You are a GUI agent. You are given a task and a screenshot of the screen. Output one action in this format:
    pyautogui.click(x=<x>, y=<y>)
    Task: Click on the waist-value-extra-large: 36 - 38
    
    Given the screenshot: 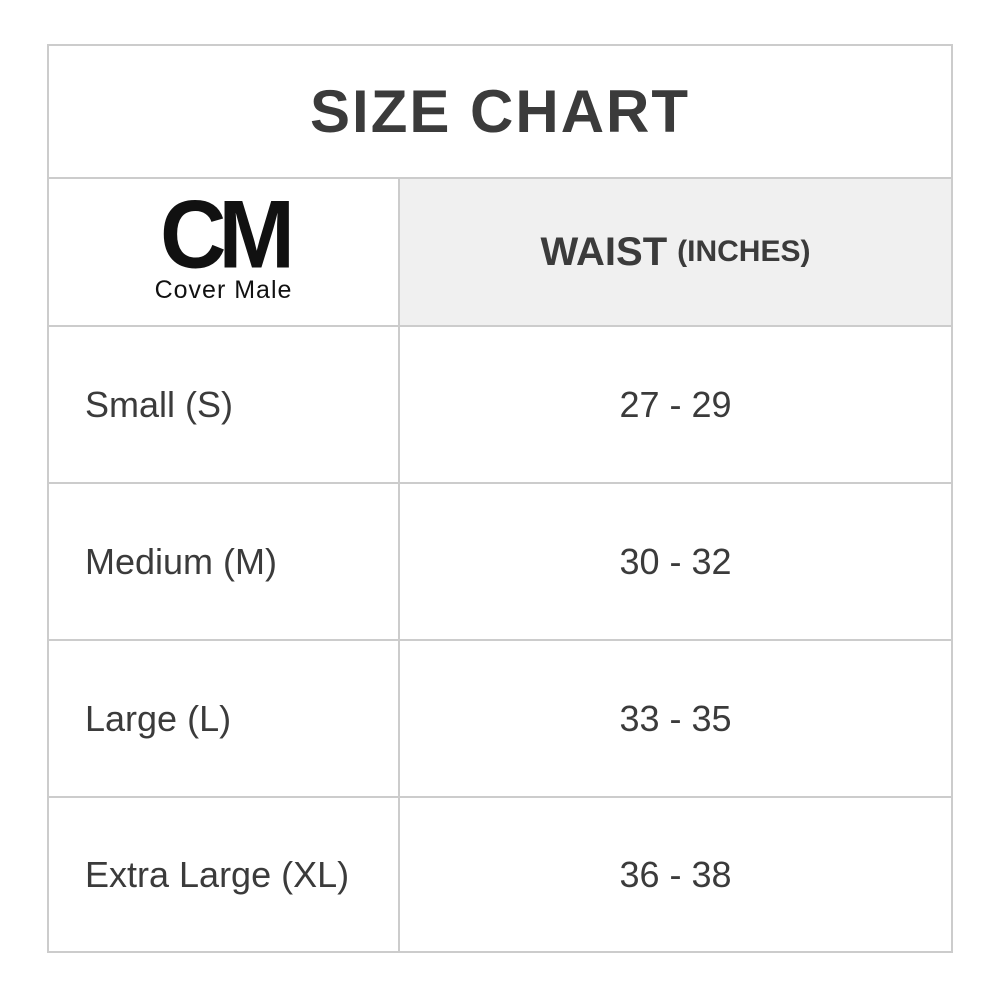 What is the action you would take?
    pyautogui.click(x=675, y=874)
    